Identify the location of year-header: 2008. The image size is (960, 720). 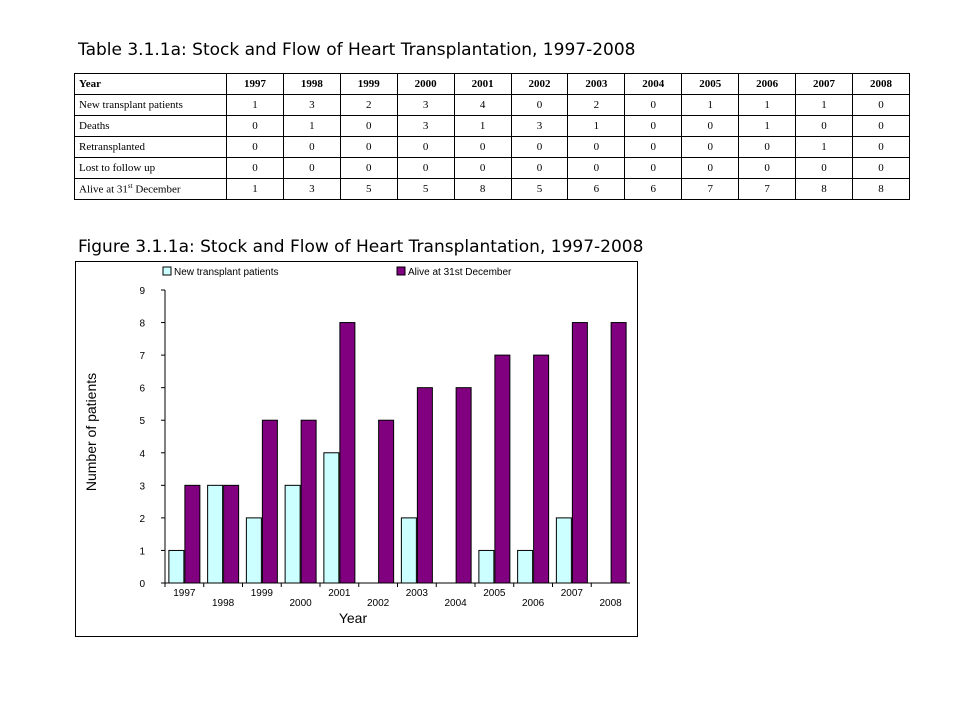
(881, 84).